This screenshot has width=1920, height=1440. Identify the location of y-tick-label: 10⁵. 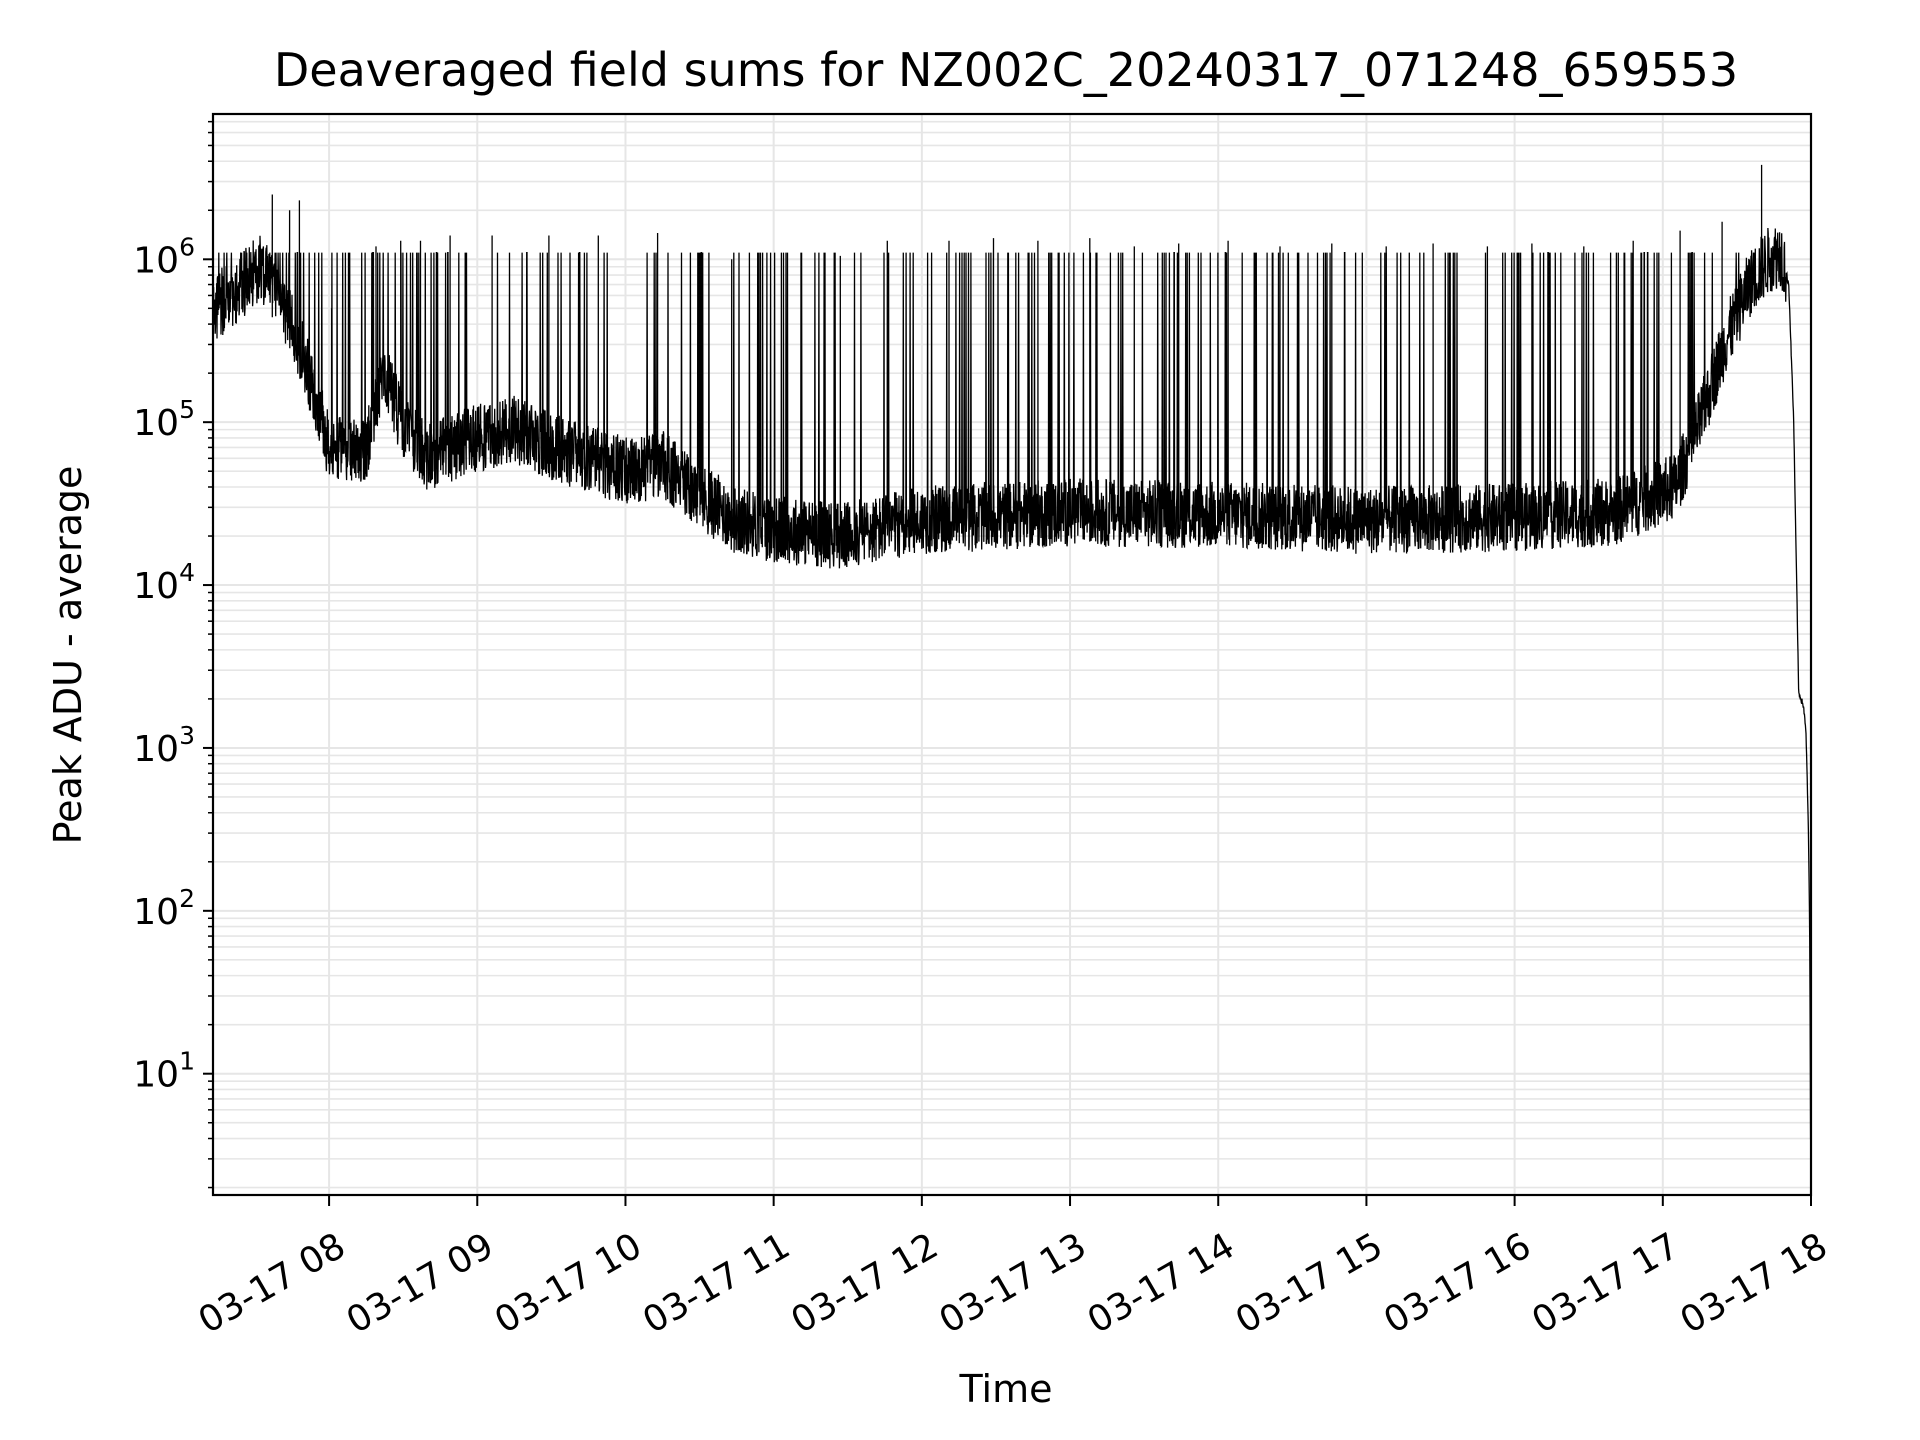
(164, 419).